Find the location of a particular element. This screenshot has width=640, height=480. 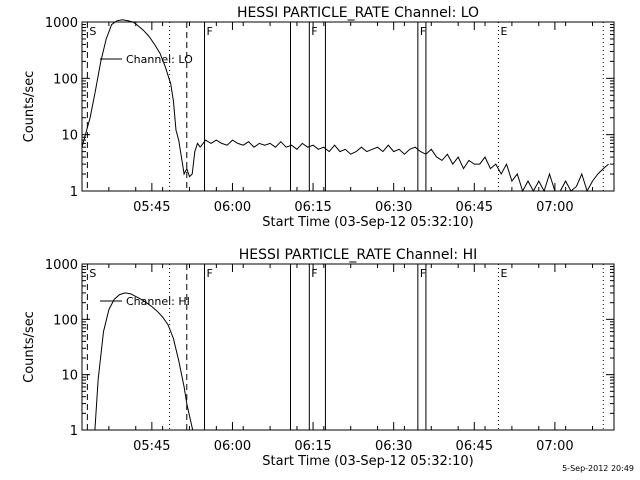

legend-label: Channel: LO is located at coordinates (159, 59).